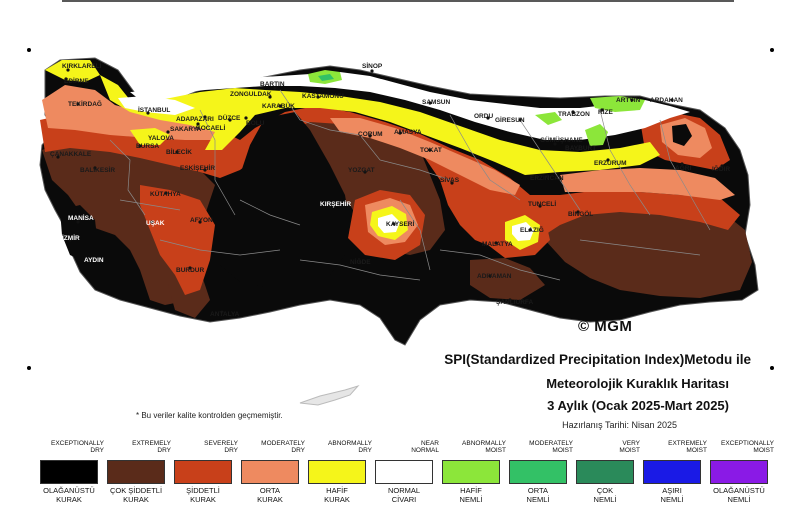  Describe the element at coordinates (666, 100) in the screenshot. I see `city-label: ARDAHAN` at that location.